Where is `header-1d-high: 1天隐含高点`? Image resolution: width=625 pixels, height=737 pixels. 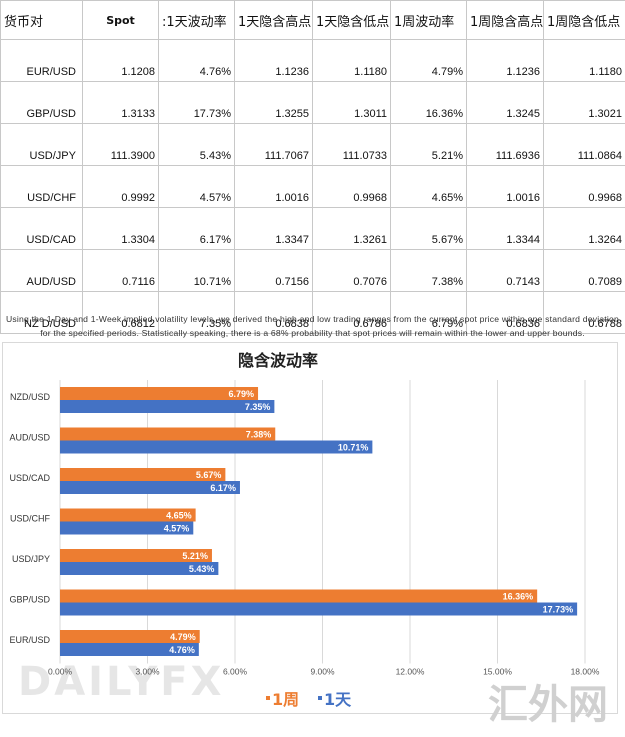 header-1d-high: 1天隐含高点 is located at coordinates (273, 20).